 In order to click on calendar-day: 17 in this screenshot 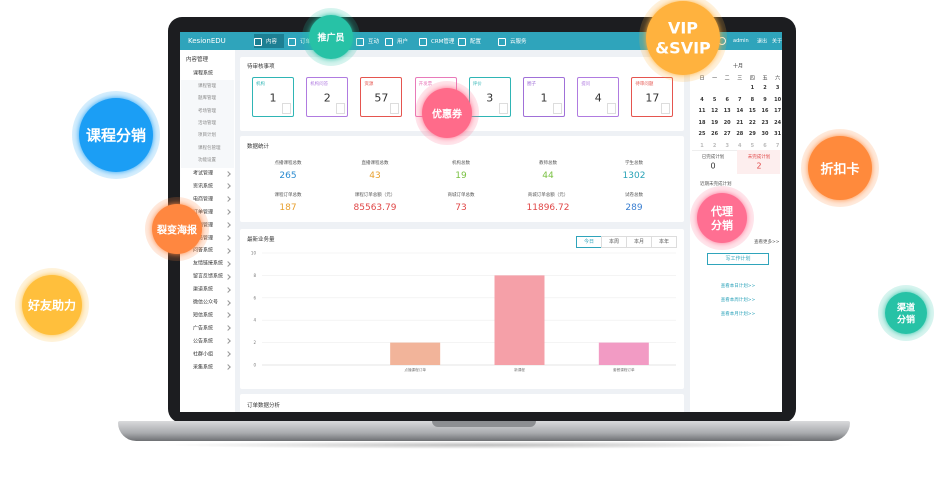, I will do `click(778, 111)`.